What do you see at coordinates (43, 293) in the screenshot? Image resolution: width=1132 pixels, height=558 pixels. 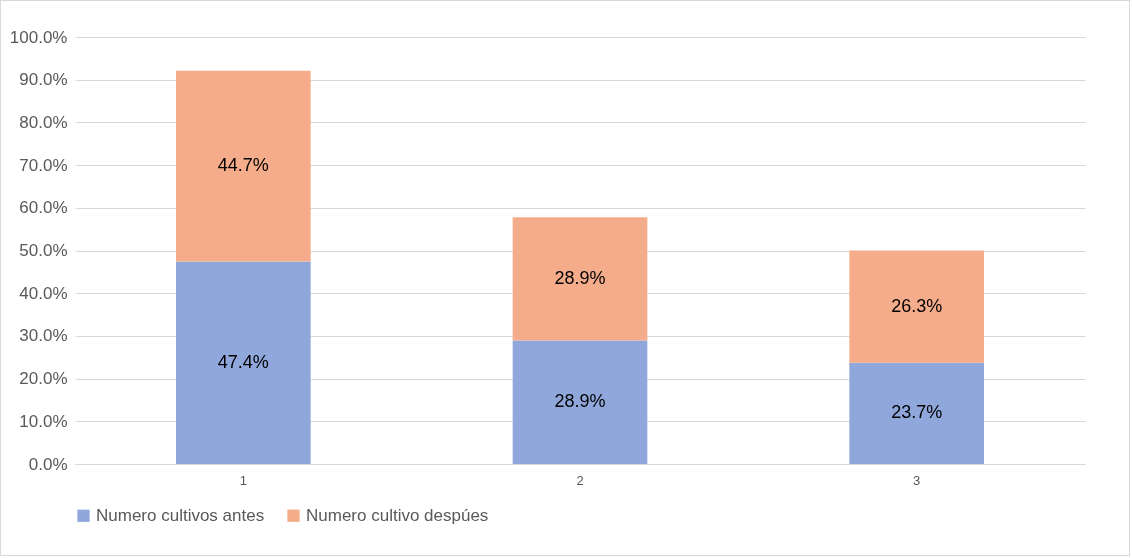 I see `y-tick-label: 40.0%` at bounding box center [43, 293].